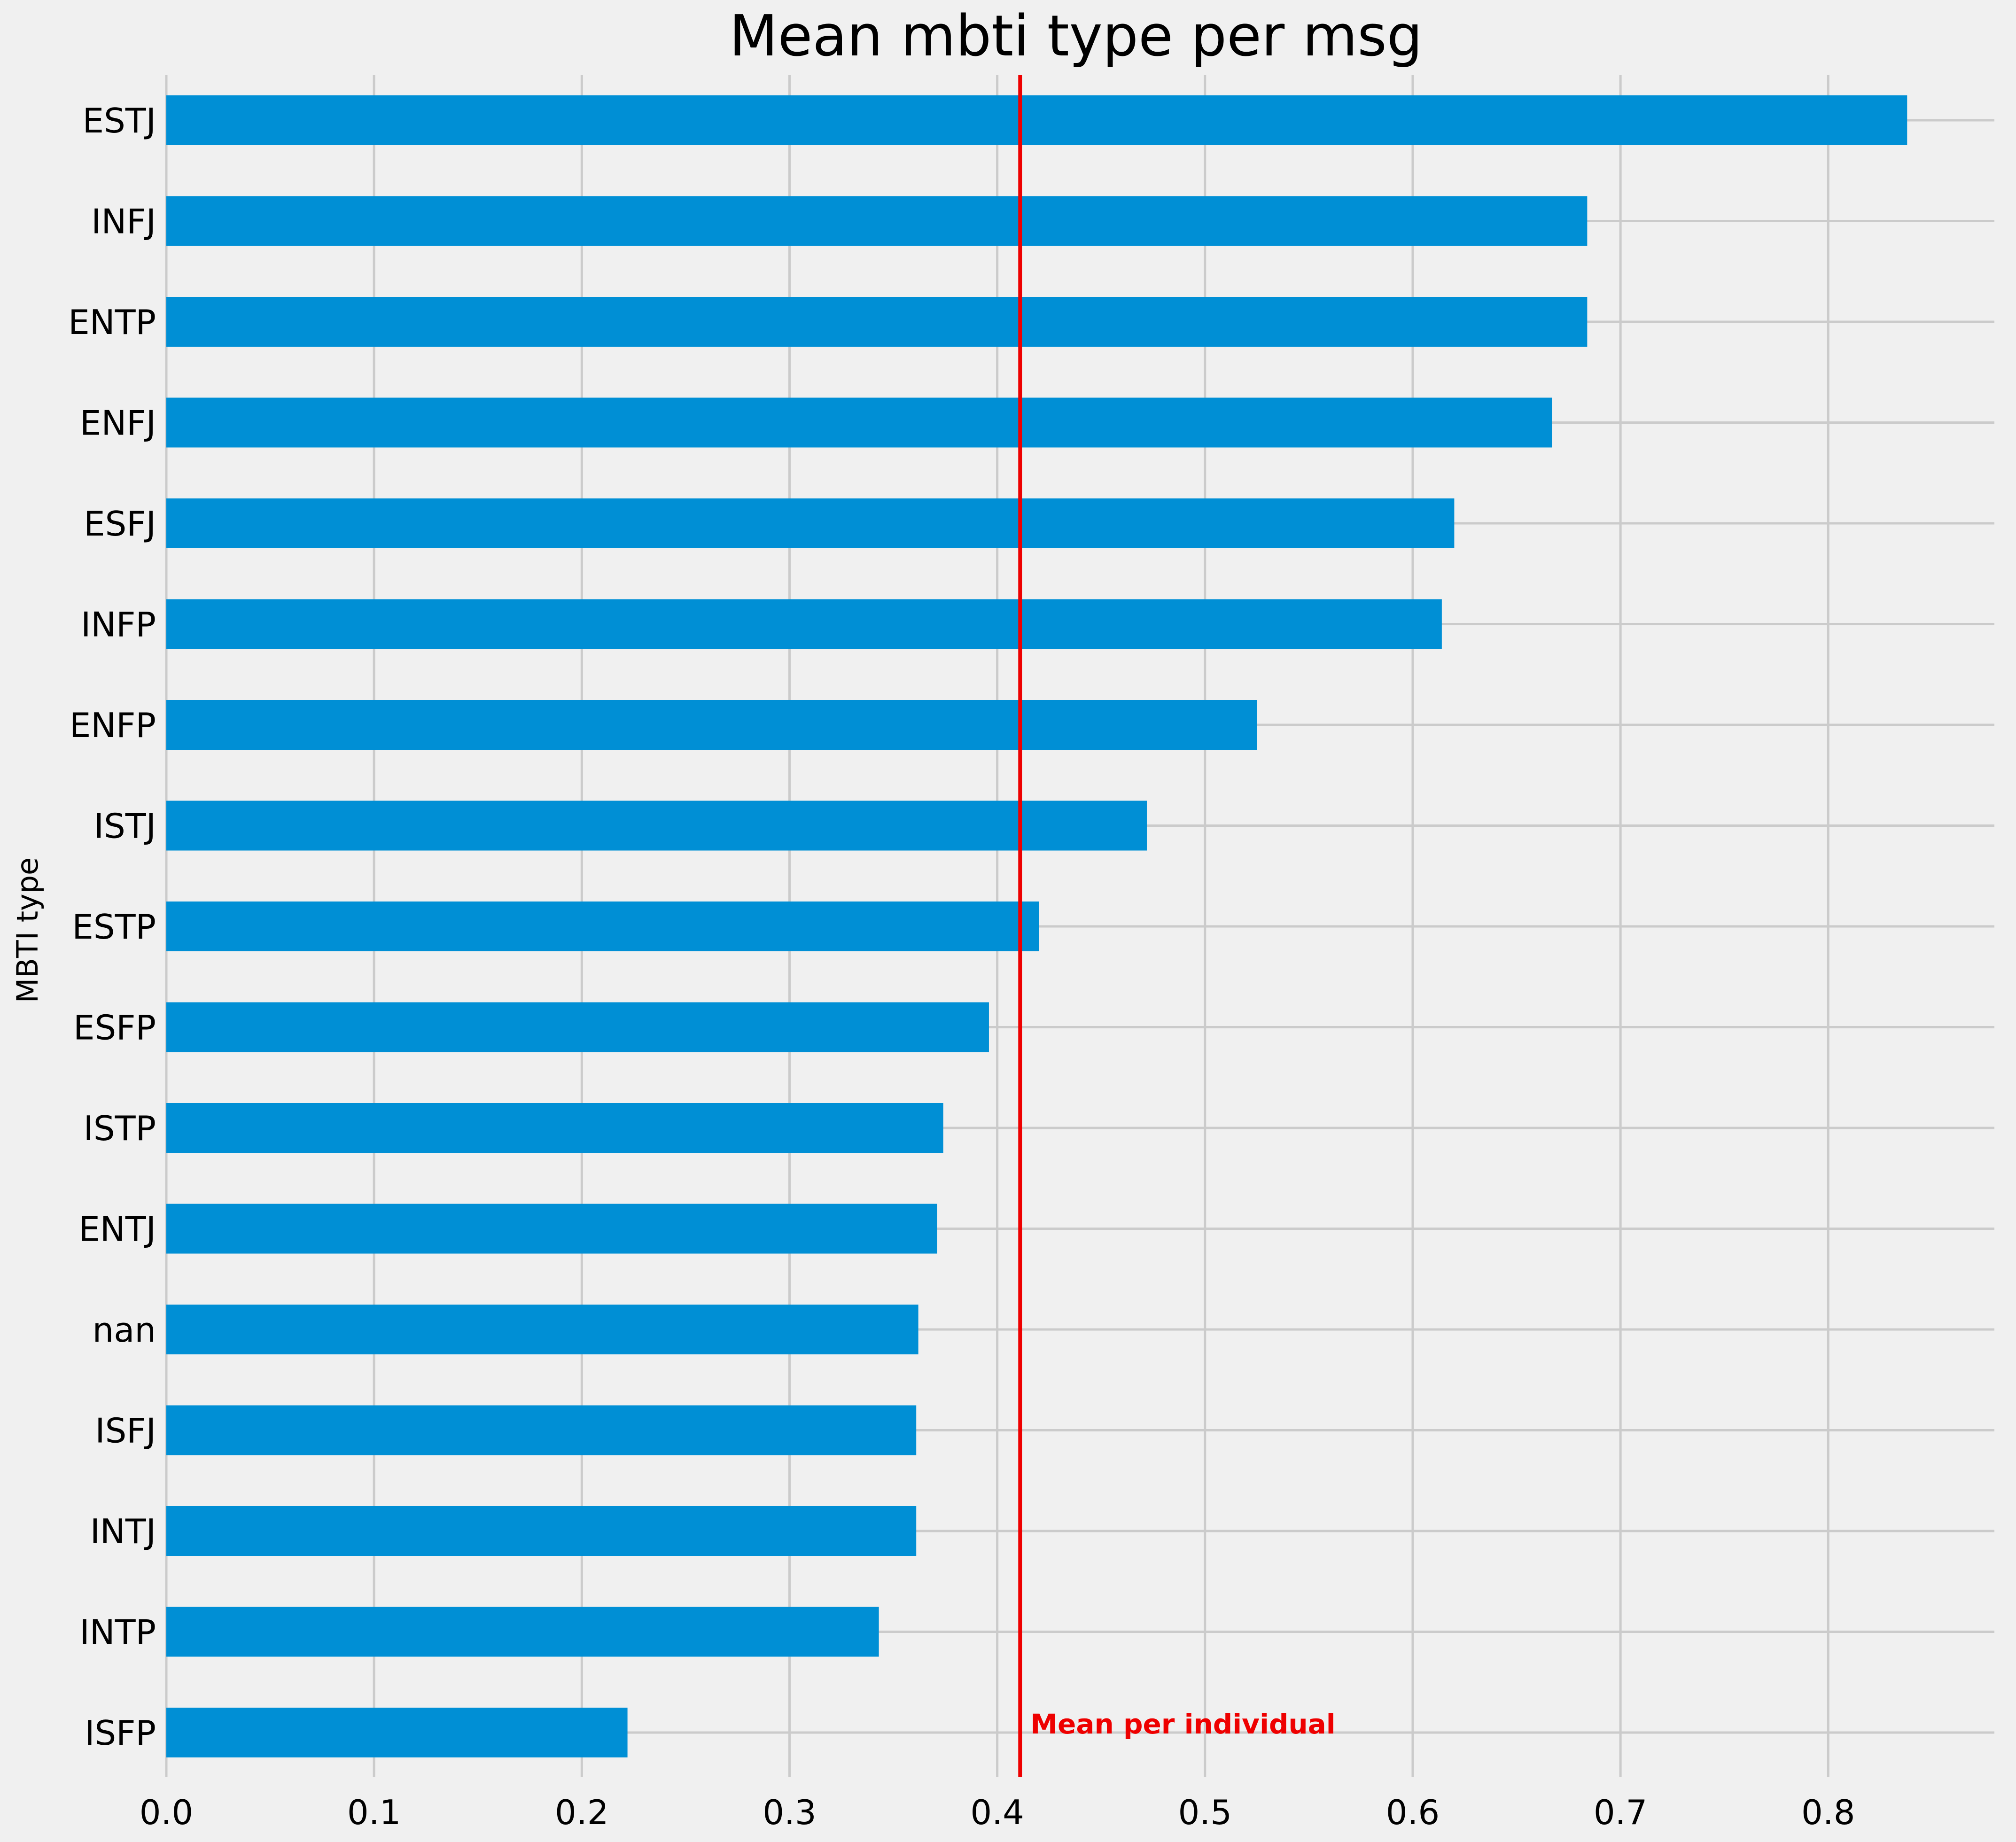 Image resolution: width=2016 pixels, height=1842 pixels. I want to click on x-tick-label: 0.1, so click(374, 1812).